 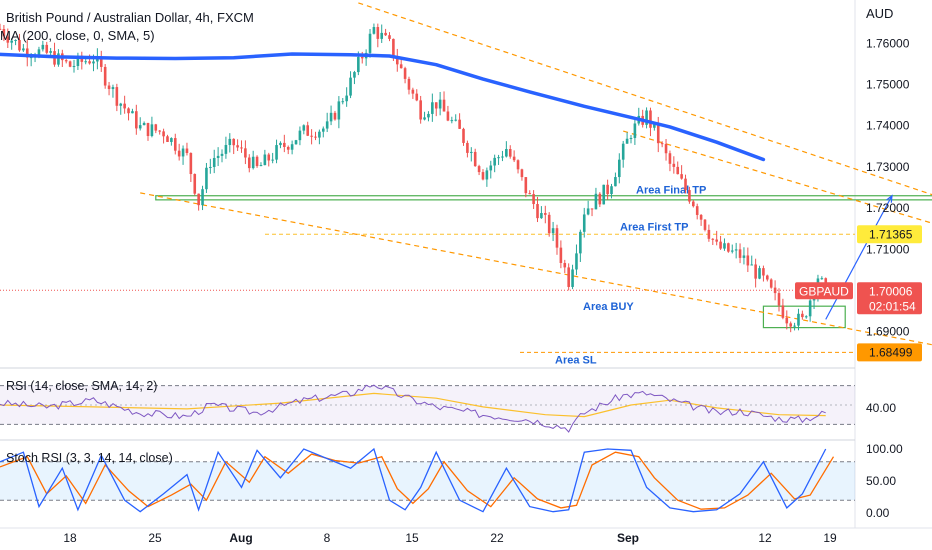 I want to click on rsi-legend: RSI (14, close, SMA, 14, 2), so click(x=81, y=386).